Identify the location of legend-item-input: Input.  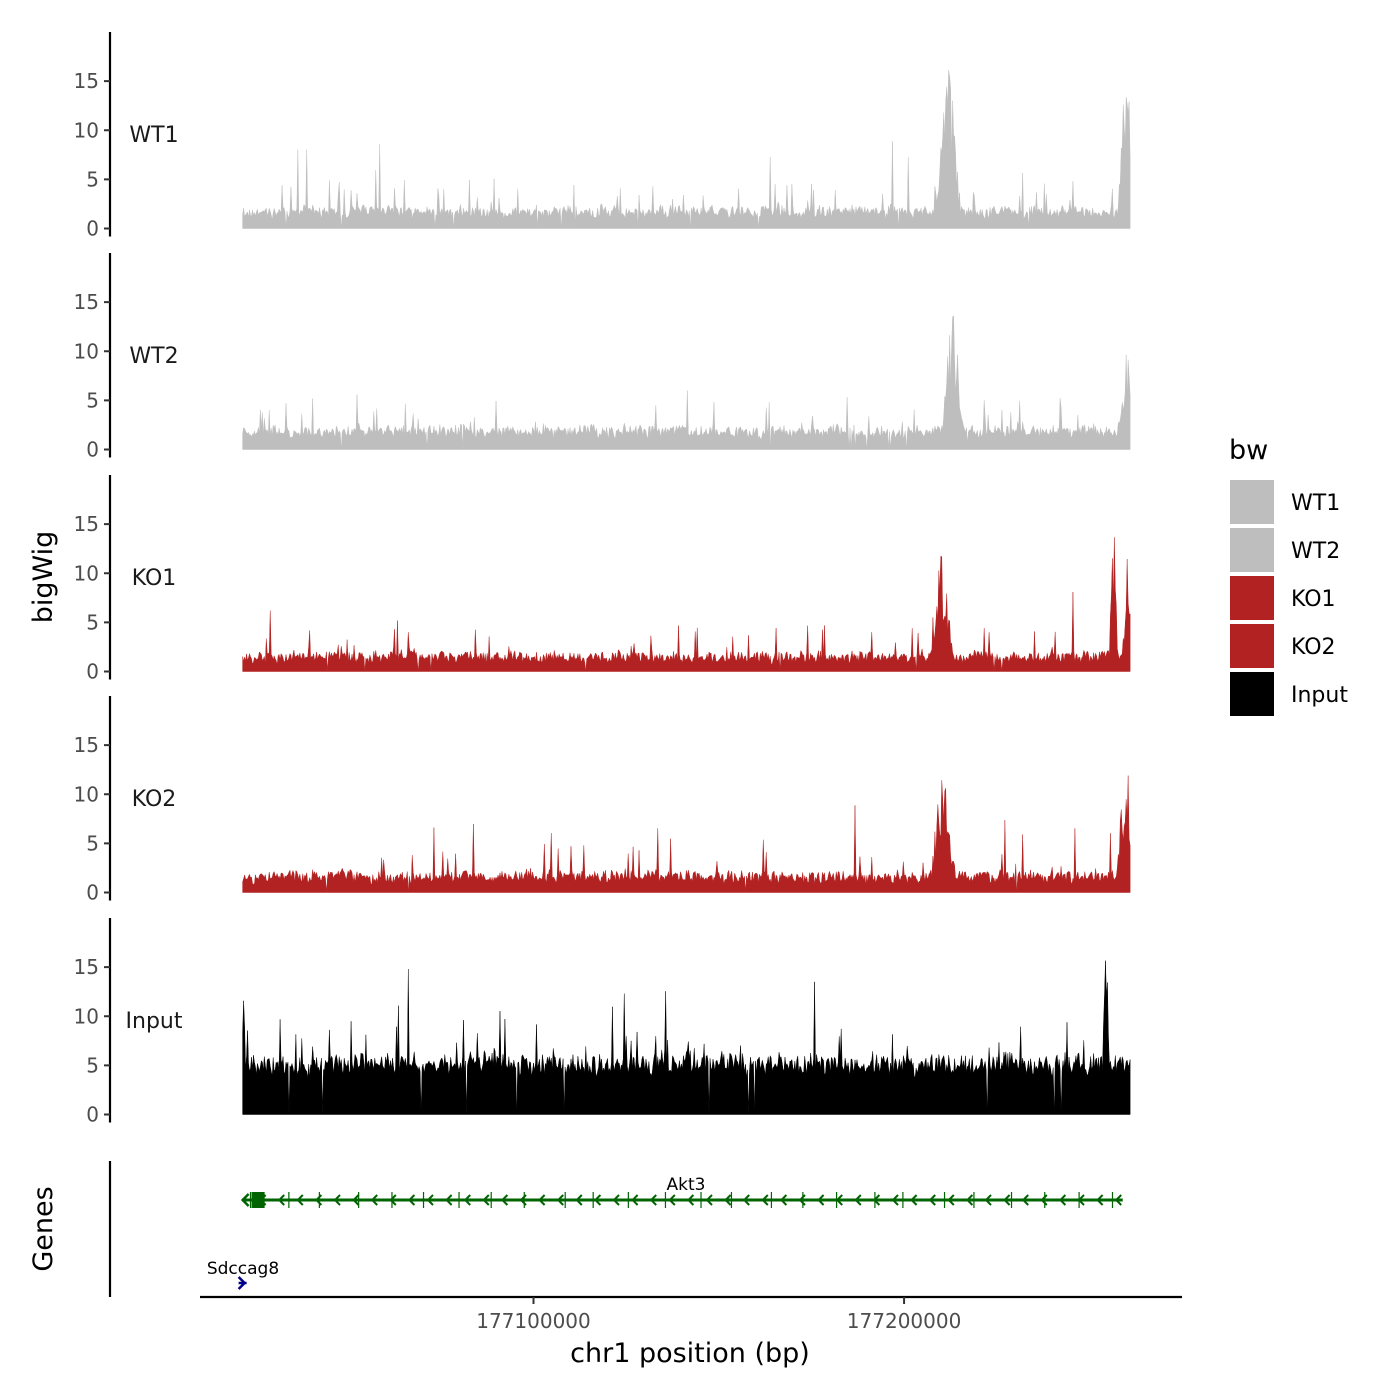
(1289, 694).